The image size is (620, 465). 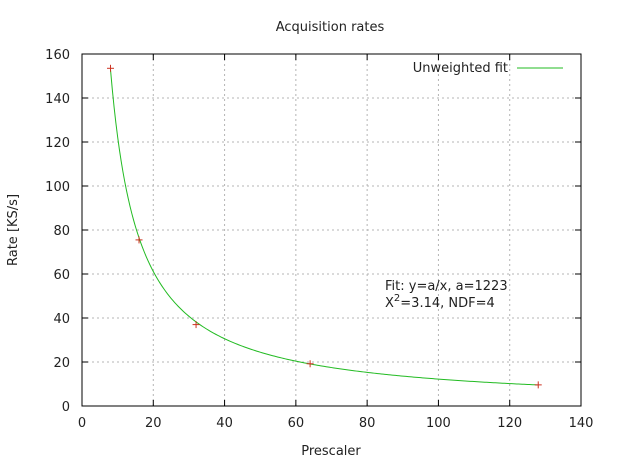 I want to click on y-axis-label: Rate [KS/s], so click(x=13, y=230).